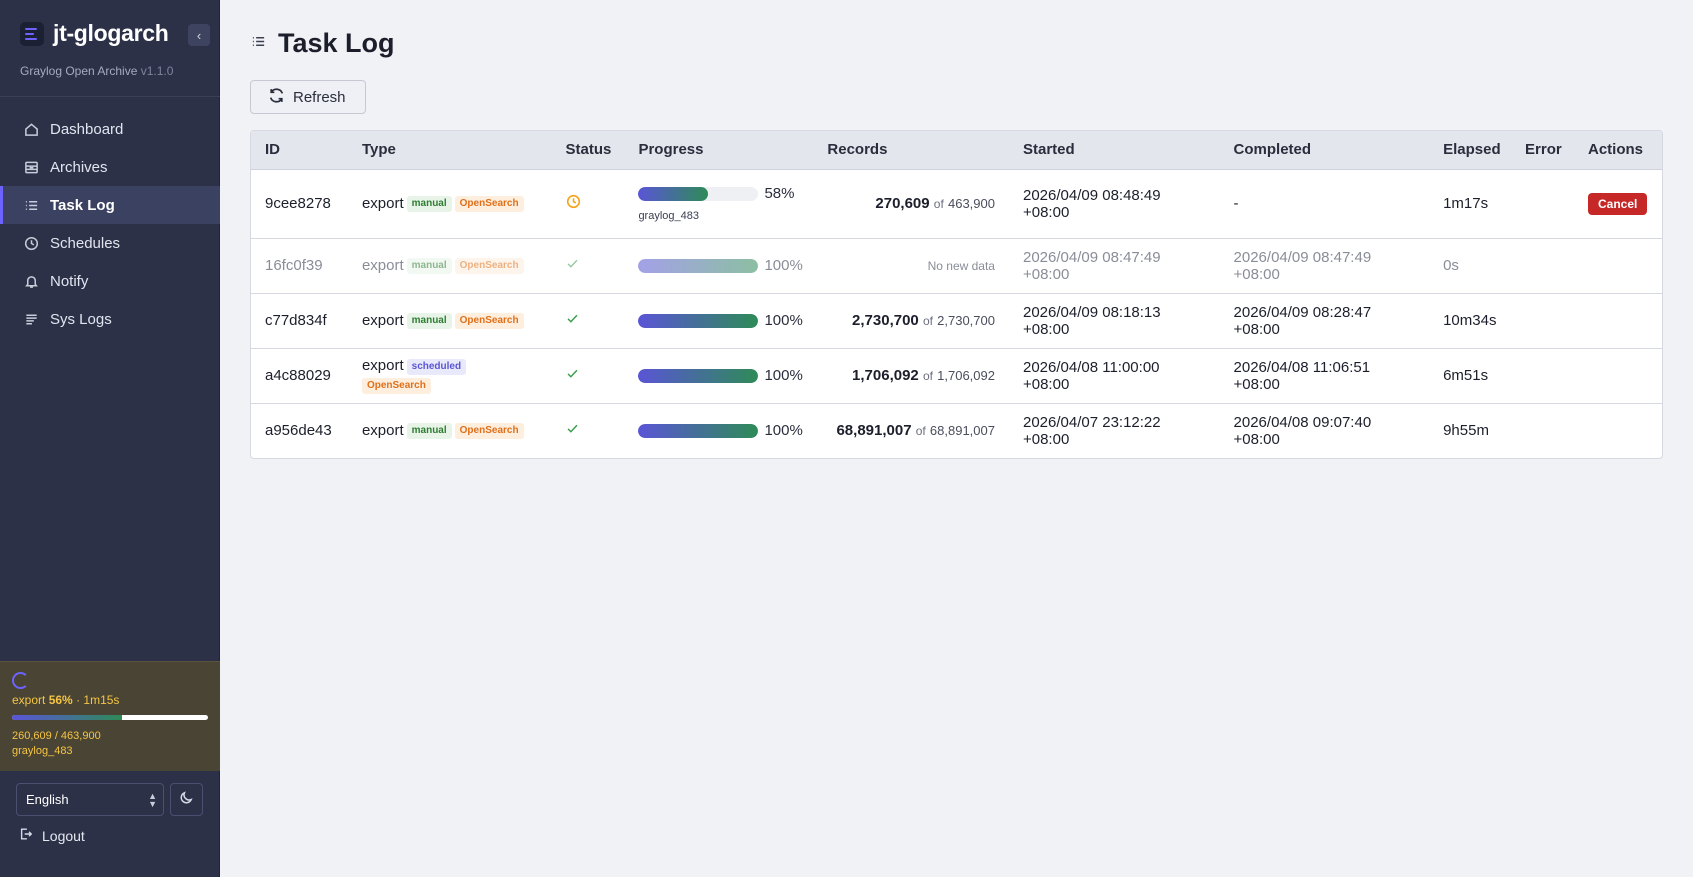 This screenshot has width=1693, height=877. Describe the element at coordinates (436, 366) in the screenshot. I see `tag-badge: scheduled` at that location.